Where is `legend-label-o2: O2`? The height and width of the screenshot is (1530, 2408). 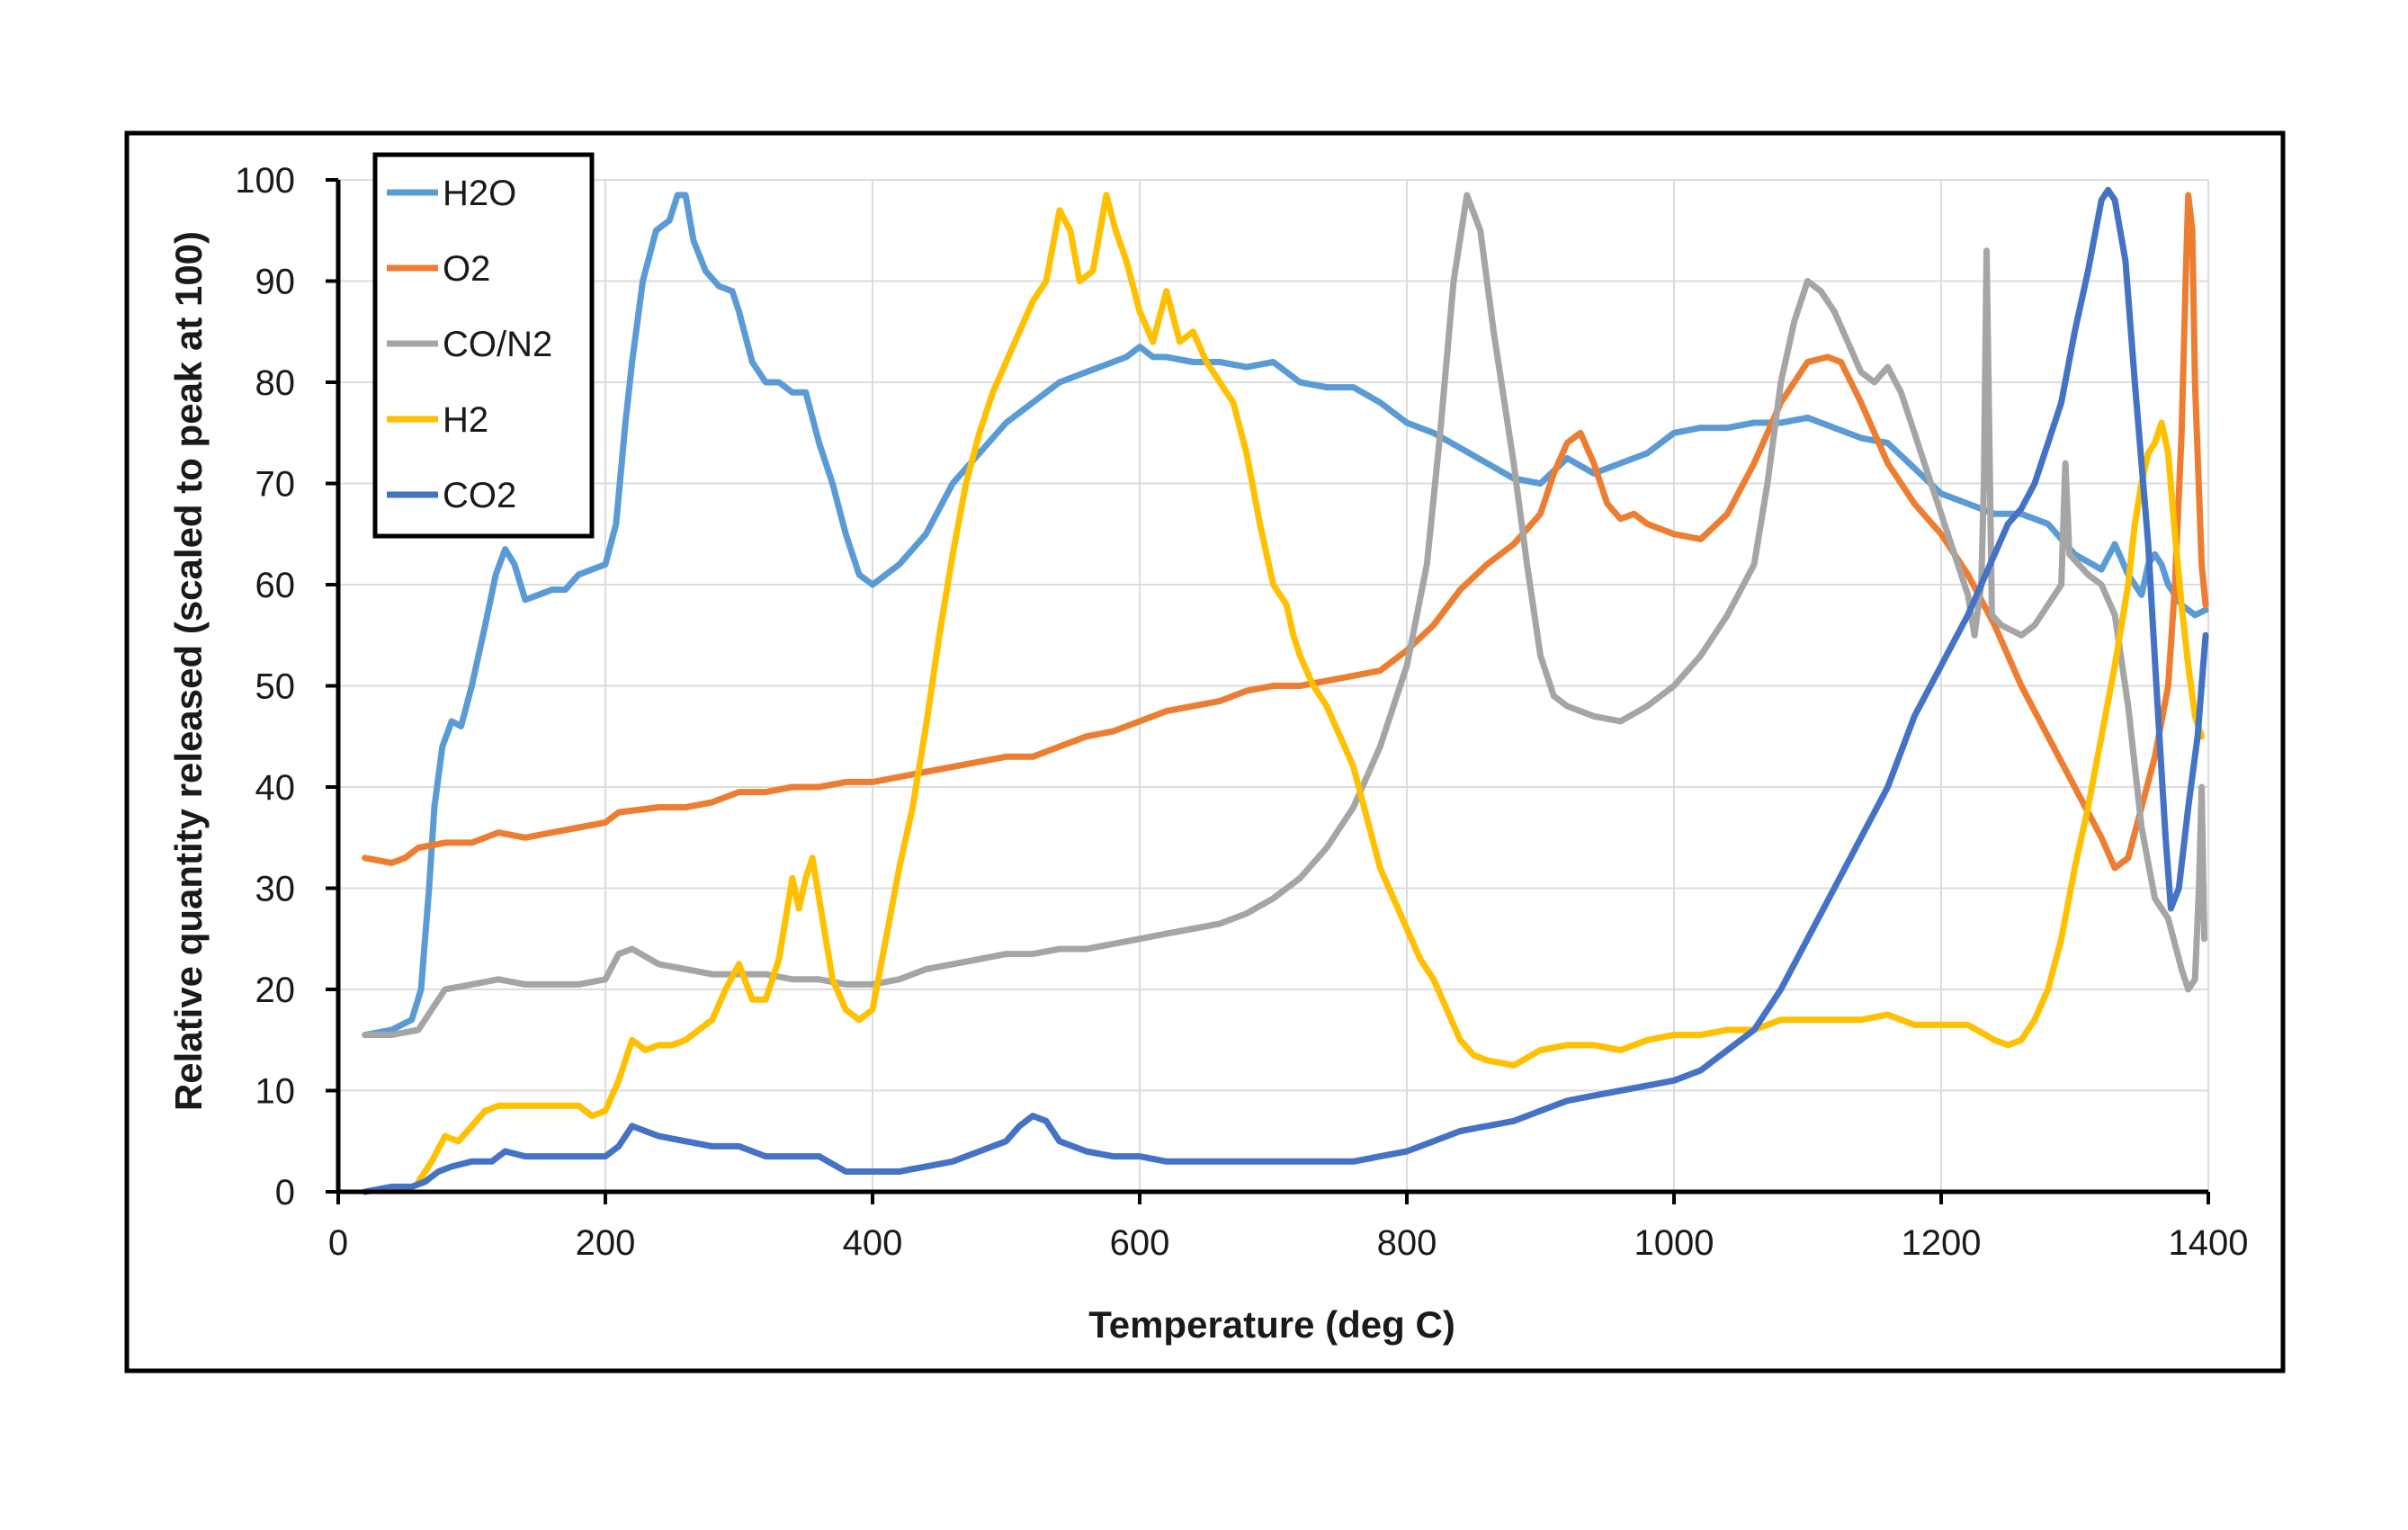 legend-label-o2: O2 is located at coordinates (466, 269).